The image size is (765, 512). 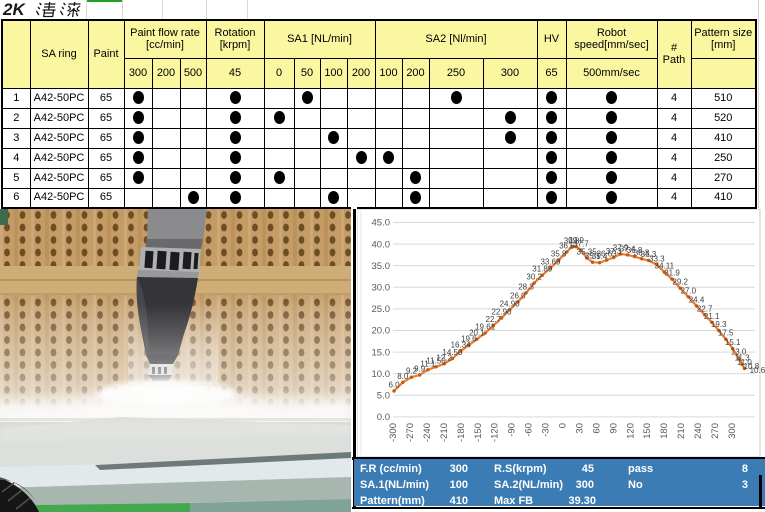 I want to click on svg-text: 39.9, so click(x=576, y=240).